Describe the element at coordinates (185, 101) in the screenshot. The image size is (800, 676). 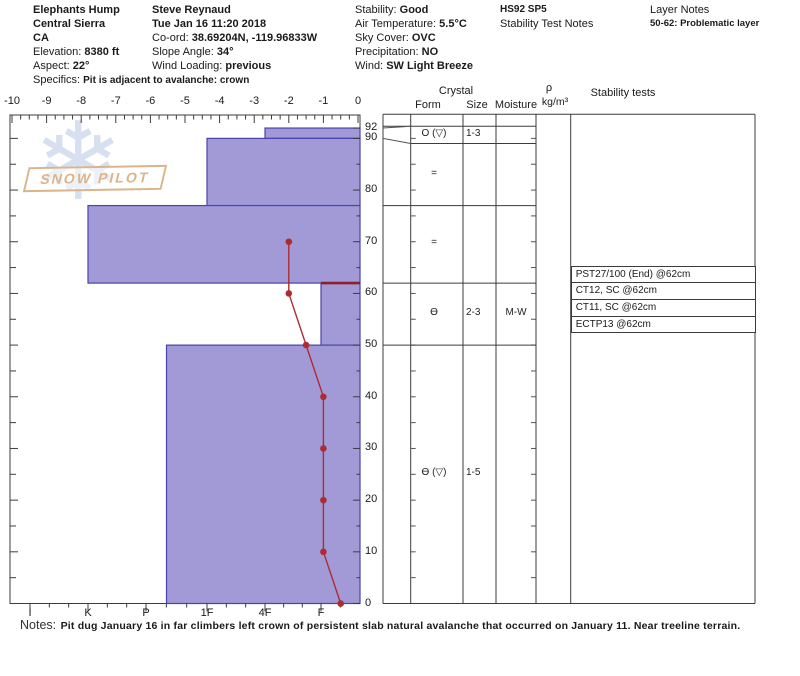
I see `temp-tick-label: -5` at that location.